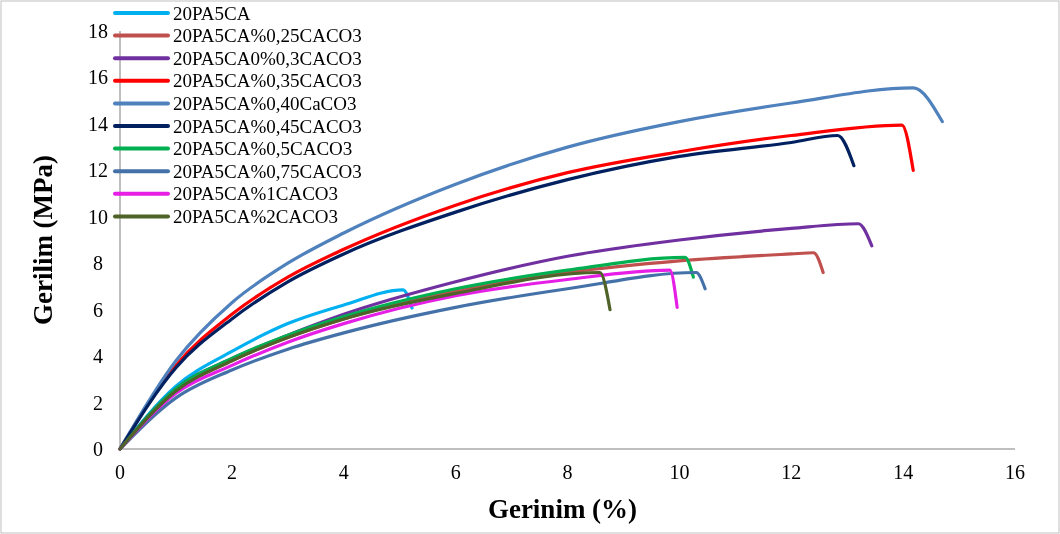  Describe the element at coordinates (231, 472) in the screenshot. I see `x-tick-label: 2` at that location.